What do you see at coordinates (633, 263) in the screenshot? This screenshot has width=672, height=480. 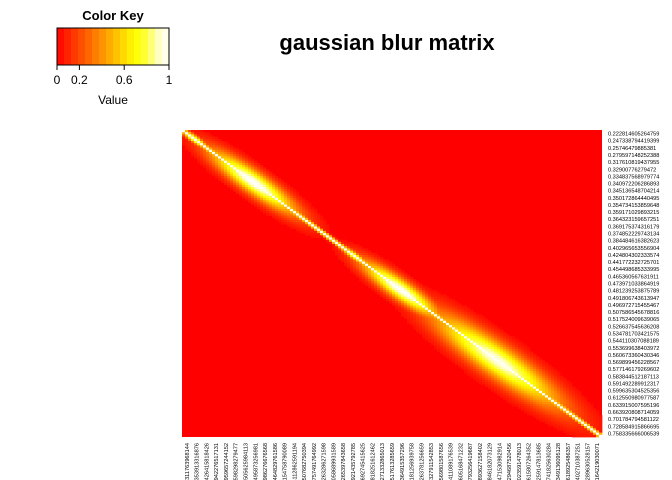 I see `row-label: 0.441772232725701` at bounding box center [633, 263].